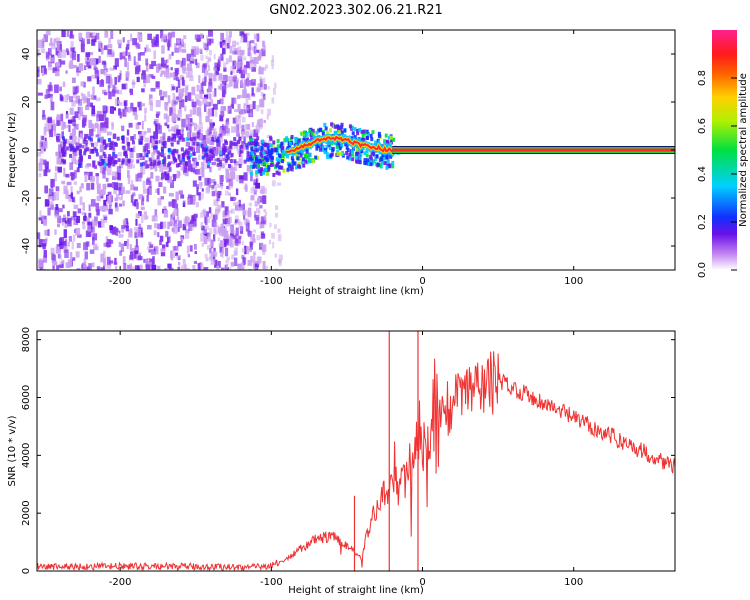  I want to click on snr-y-axis-label: SNR (10 * v/v), so click(12, 450).